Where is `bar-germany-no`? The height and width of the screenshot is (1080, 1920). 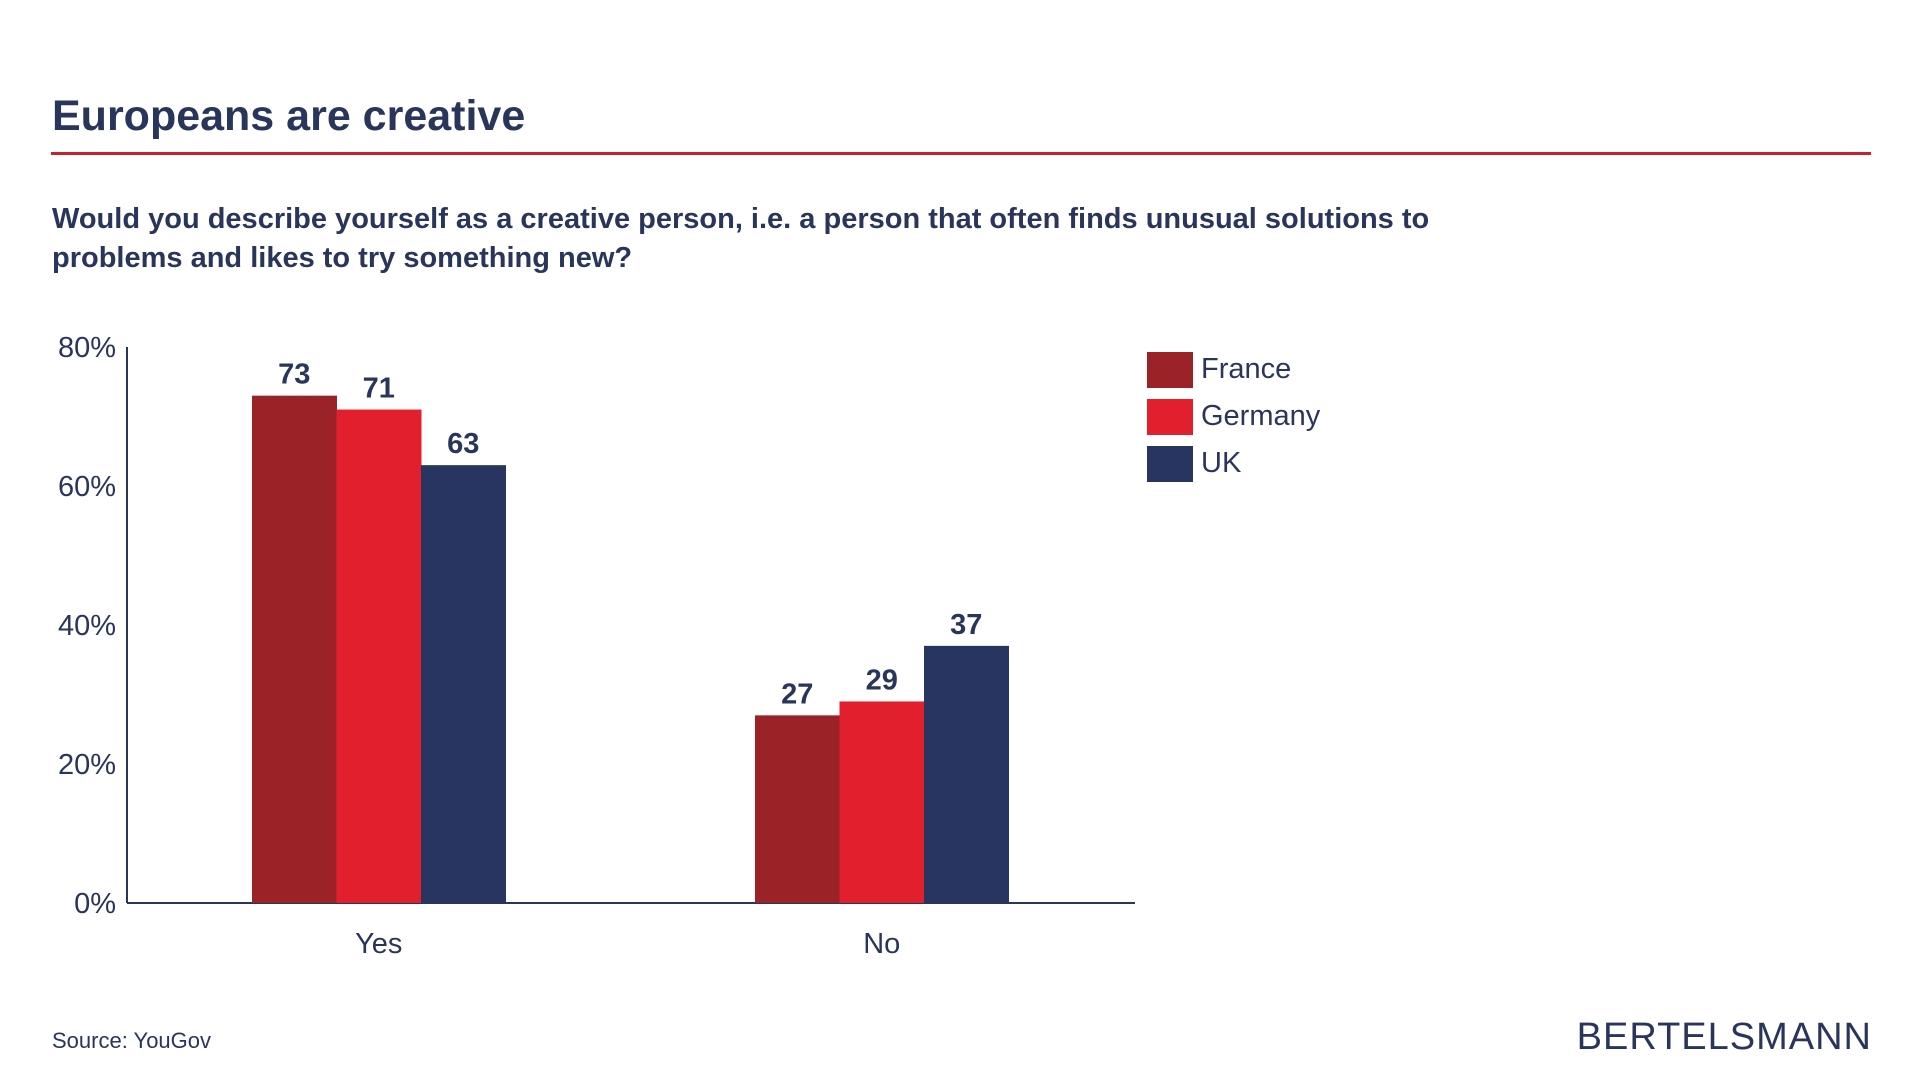 bar-germany-no is located at coordinates (882, 802).